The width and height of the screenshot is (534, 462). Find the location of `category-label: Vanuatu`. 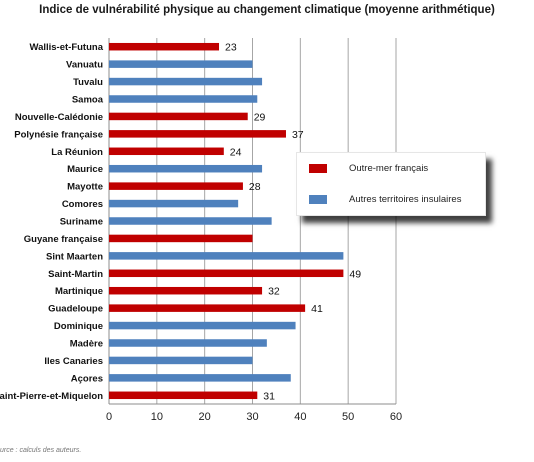

category-label: Vanuatu is located at coordinates (84, 65).